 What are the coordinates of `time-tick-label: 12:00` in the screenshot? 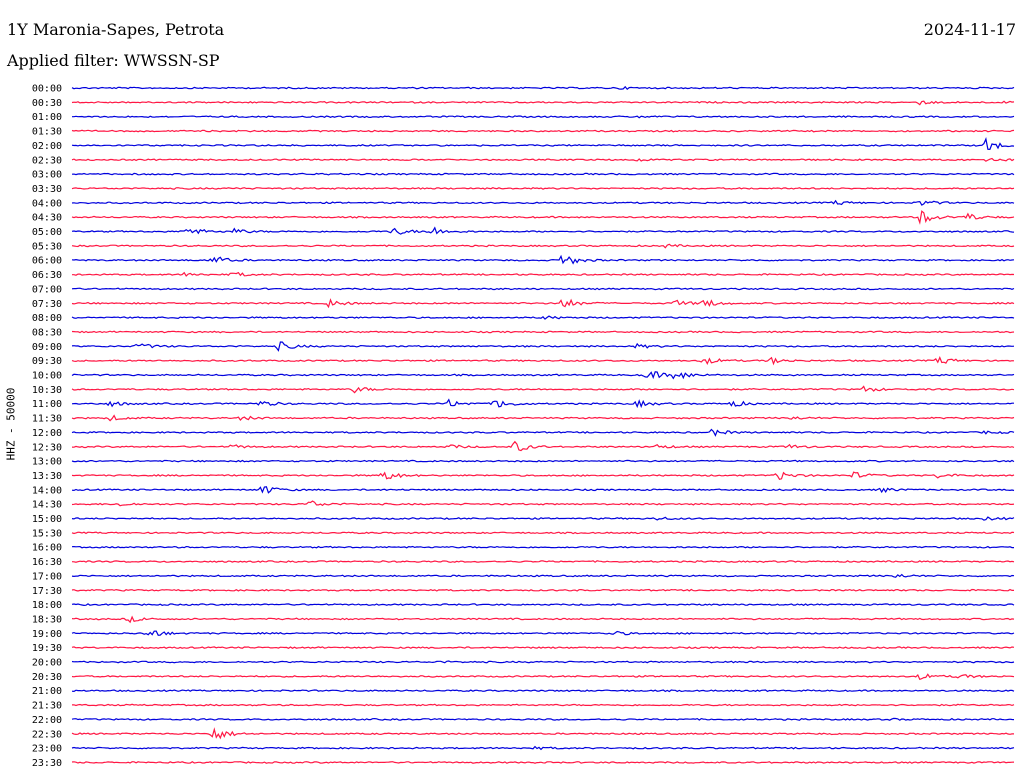 It's located at (47, 433).